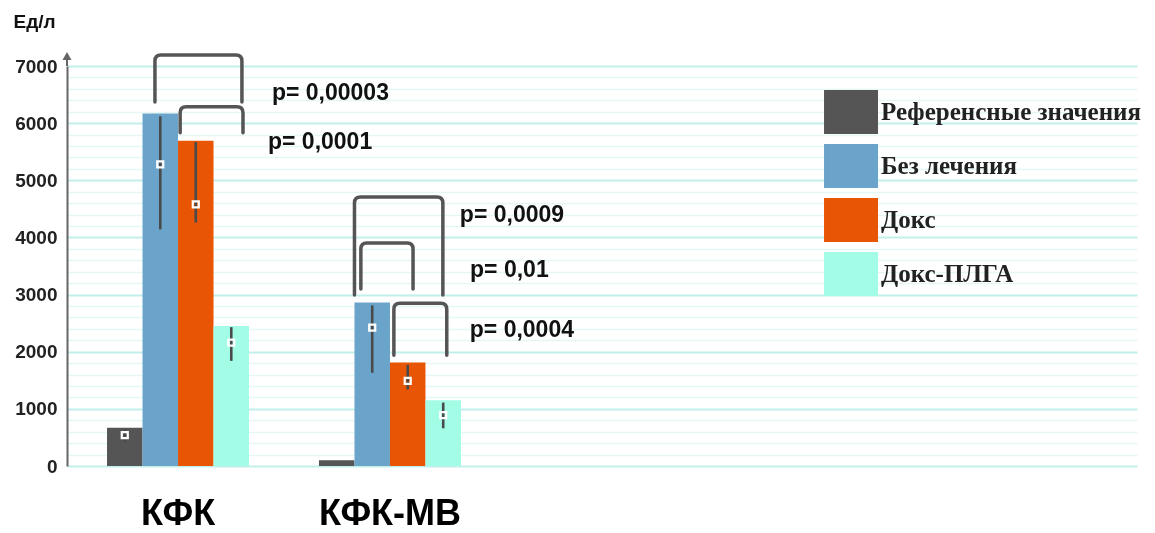 Image resolution: width=1155 pixels, height=533 pixels. Describe the element at coordinates (36, 237) in the screenshot. I see `y-tick-label: 4000` at that location.